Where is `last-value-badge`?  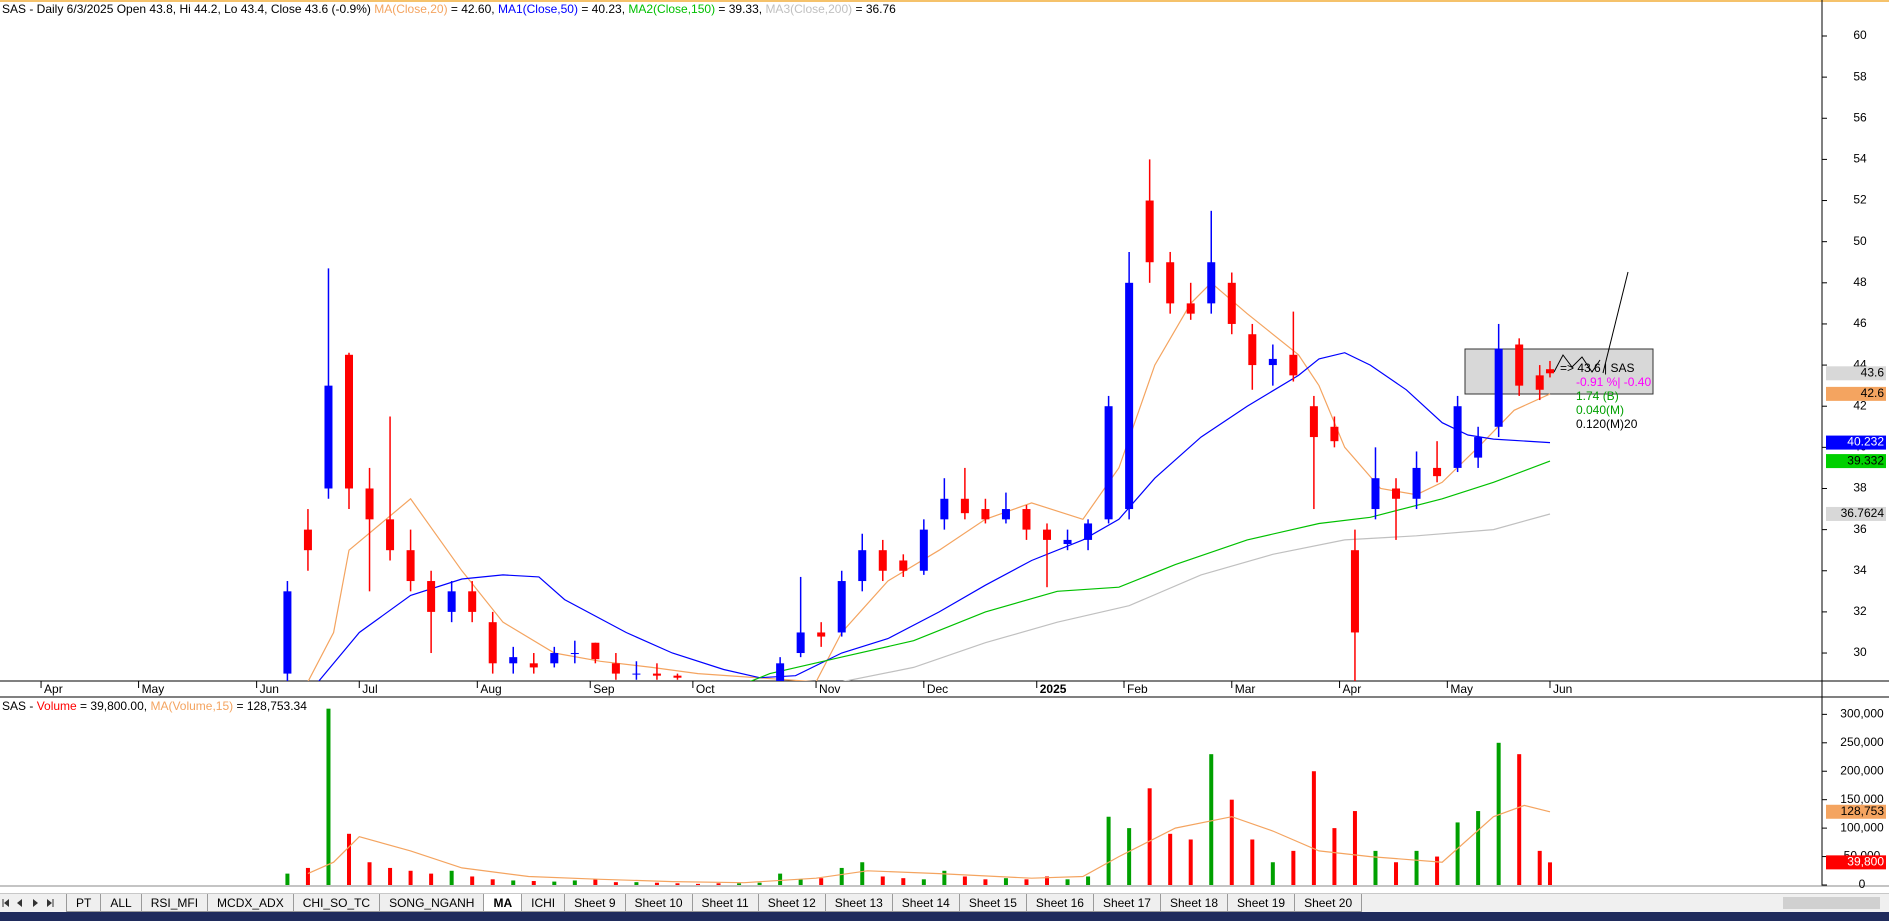
last-value-badge is located at coordinates (1856, 862).